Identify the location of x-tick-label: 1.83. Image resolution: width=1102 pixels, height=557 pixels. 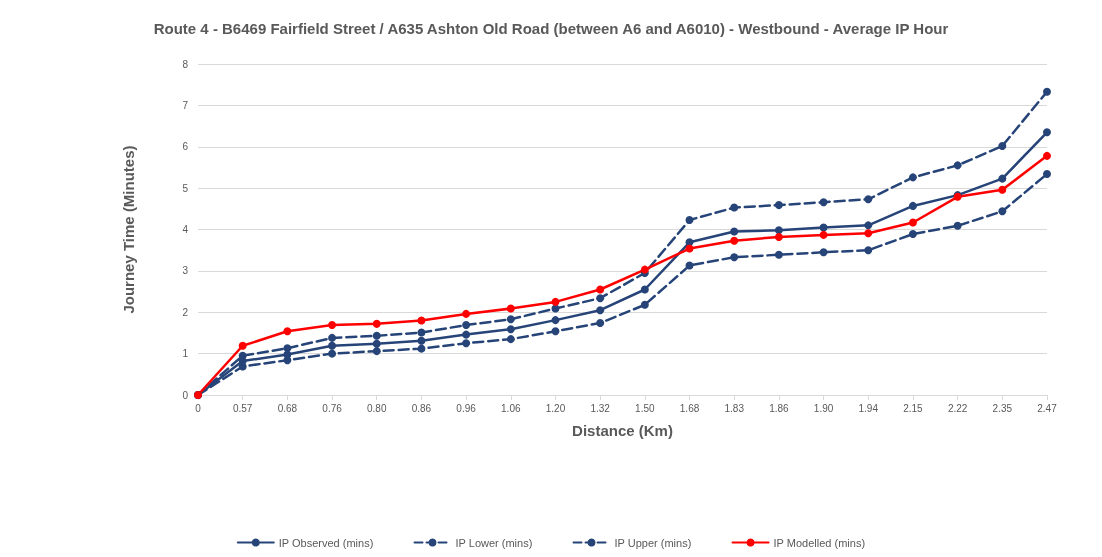
(734, 408).